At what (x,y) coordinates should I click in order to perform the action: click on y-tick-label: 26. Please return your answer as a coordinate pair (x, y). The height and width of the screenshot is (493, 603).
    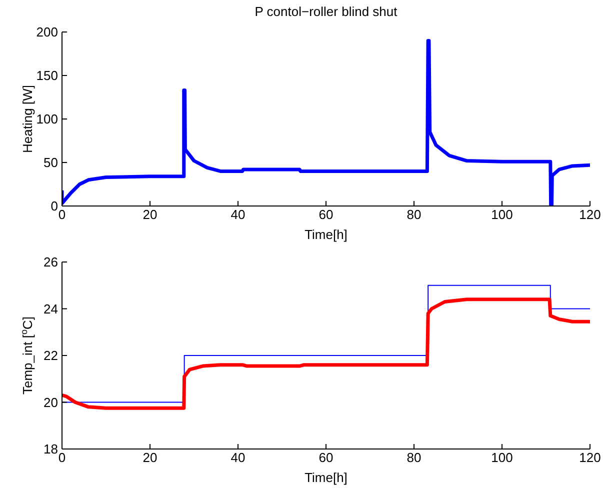
    Looking at the image, I should click on (51, 262).